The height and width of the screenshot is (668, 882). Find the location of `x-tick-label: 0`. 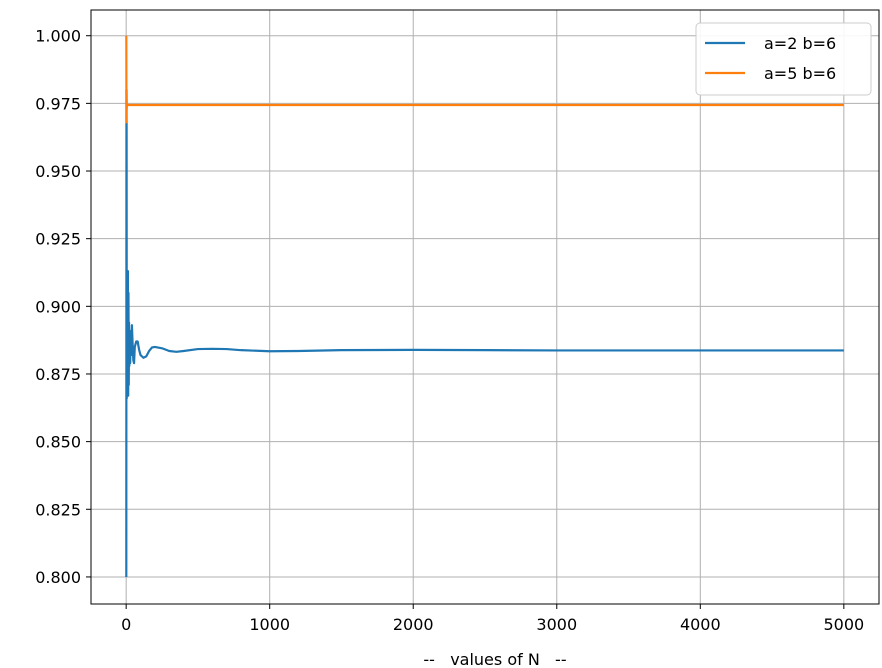

x-tick-label: 0 is located at coordinates (126, 624).